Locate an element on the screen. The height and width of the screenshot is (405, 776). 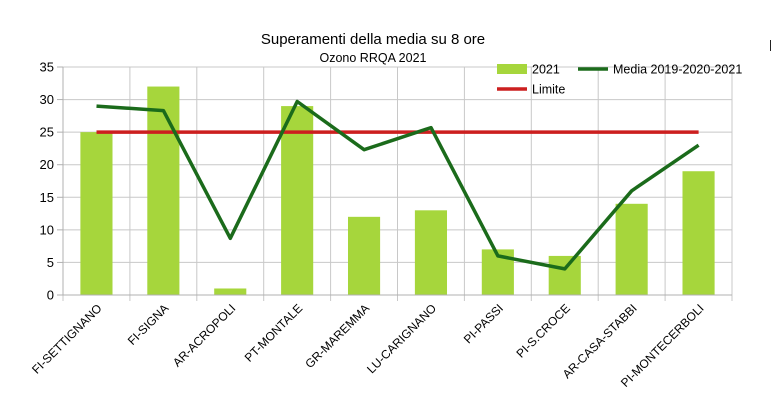
y-tick-label: 20 is located at coordinates (47, 164).